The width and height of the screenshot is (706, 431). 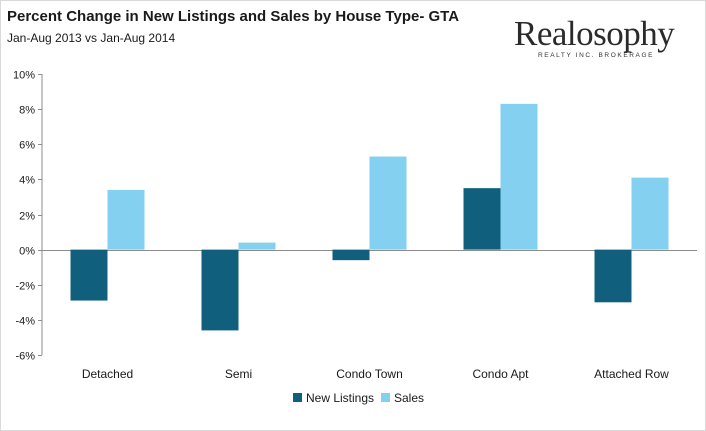 I want to click on y-tick-label: -4%, so click(x=25, y=322).